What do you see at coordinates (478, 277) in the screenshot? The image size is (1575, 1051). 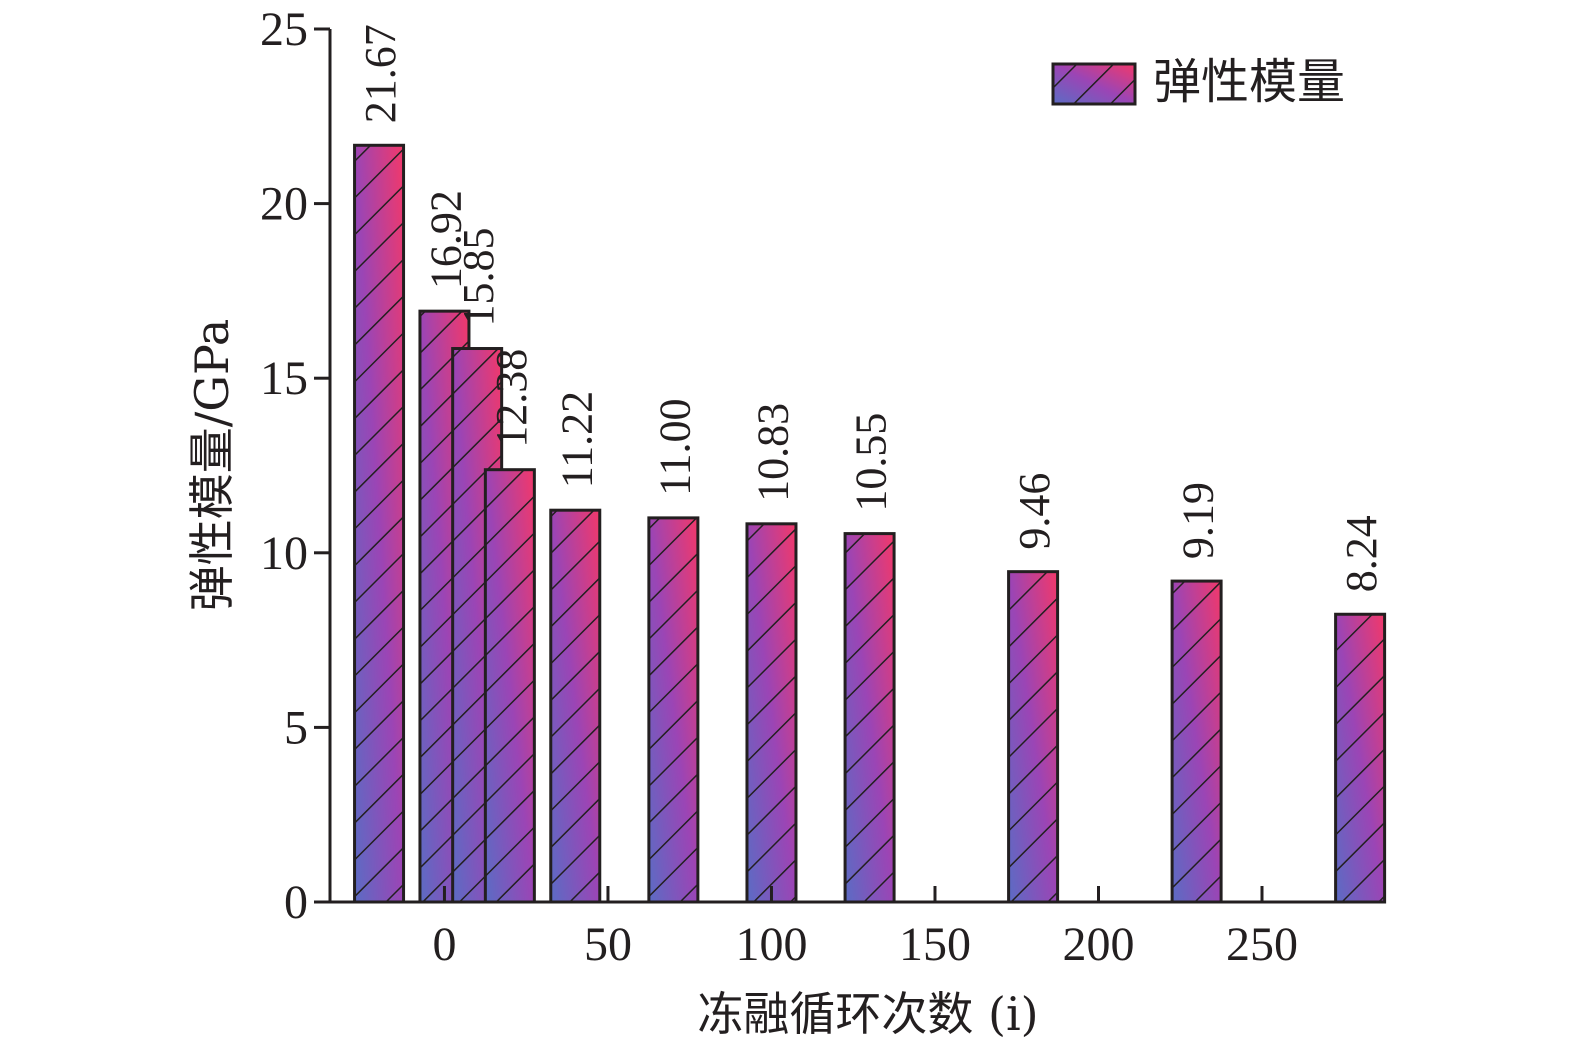 I see `bar-value-label: 15.85` at bounding box center [478, 277].